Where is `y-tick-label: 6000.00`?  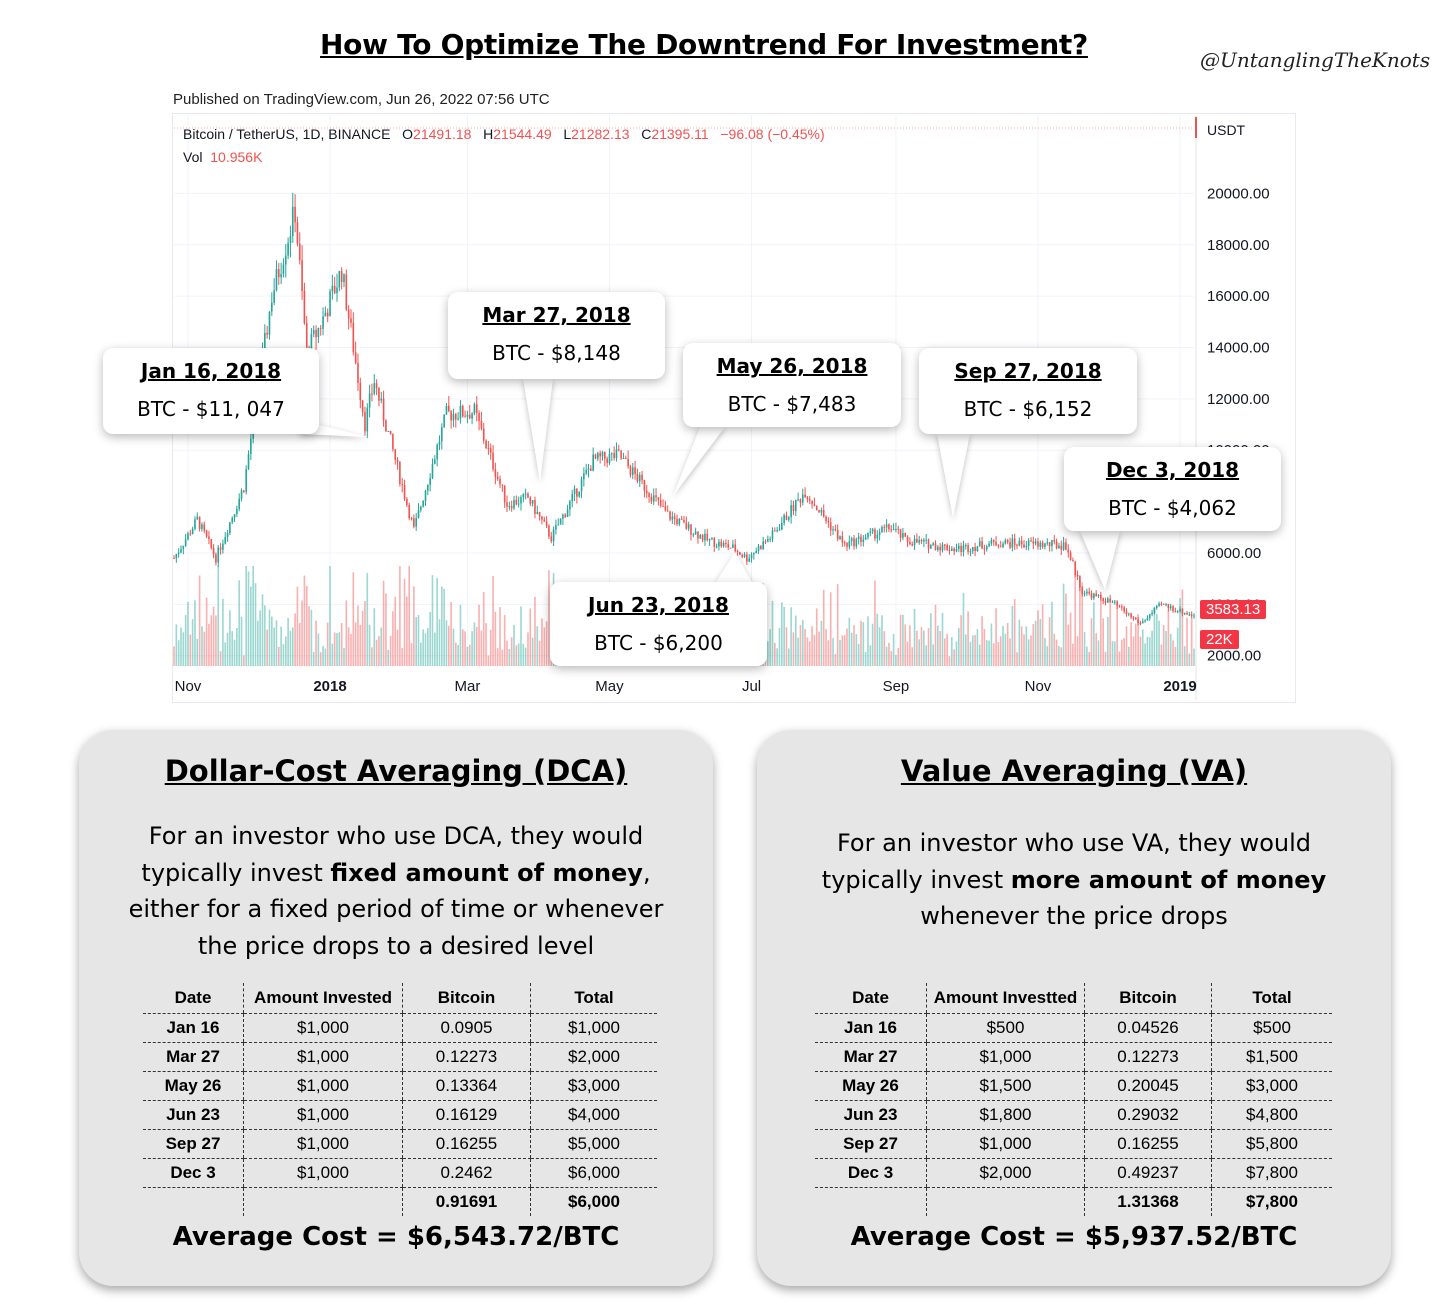 y-tick-label: 6000.00 is located at coordinates (1234, 553).